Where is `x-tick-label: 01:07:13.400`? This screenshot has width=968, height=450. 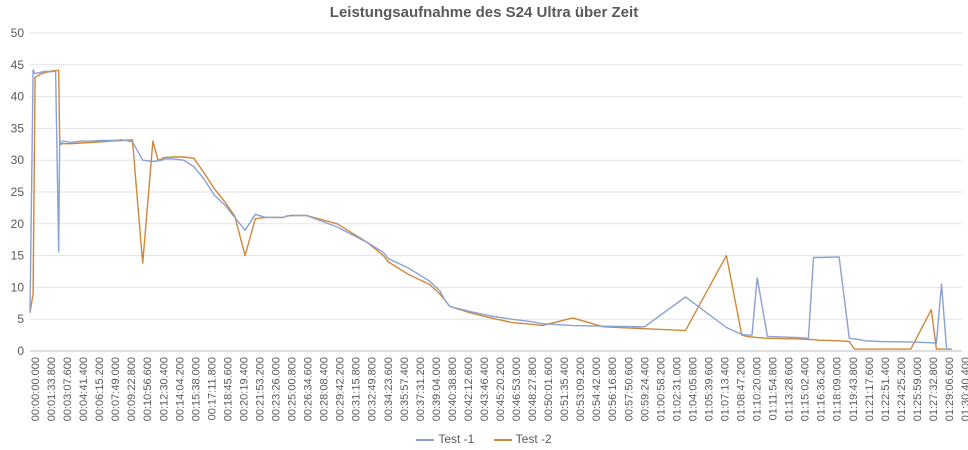 x-tick-label: 01:07:13.400 is located at coordinates (726, 389).